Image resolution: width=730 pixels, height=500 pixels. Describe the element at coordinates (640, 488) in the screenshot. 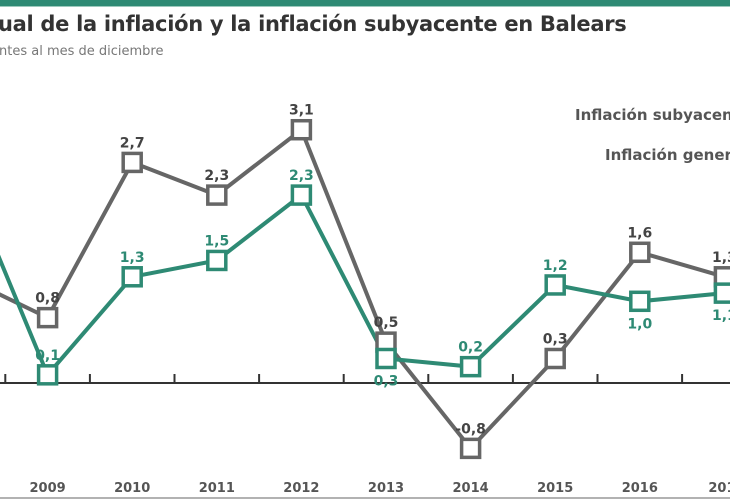

I see `x-tick-label: 2016` at that location.